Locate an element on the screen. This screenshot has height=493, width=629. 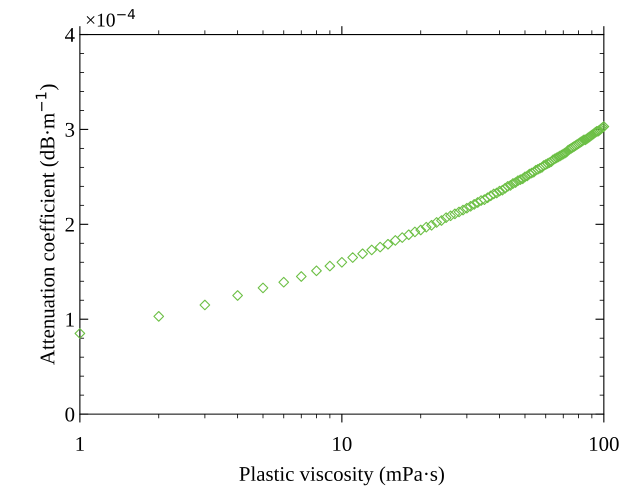
y-tick-label: 3 is located at coordinates (70, 129).